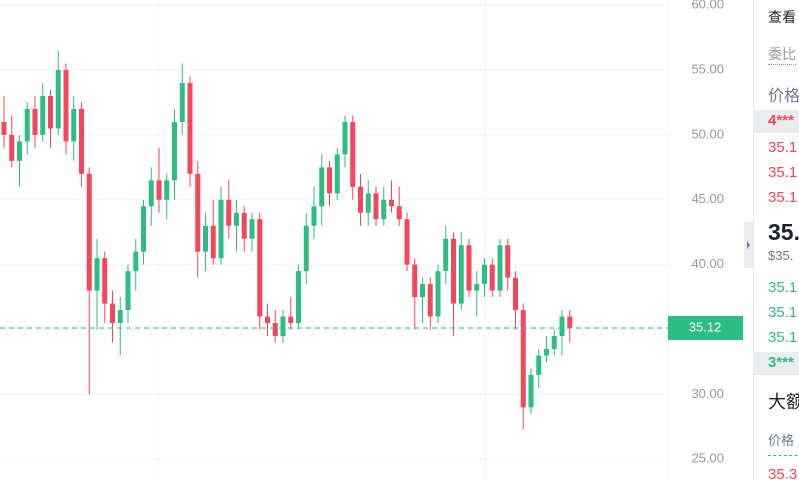  What do you see at coordinates (705, 327) in the screenshot?
I see `last-price-tag` at bounding box center [705, 327].